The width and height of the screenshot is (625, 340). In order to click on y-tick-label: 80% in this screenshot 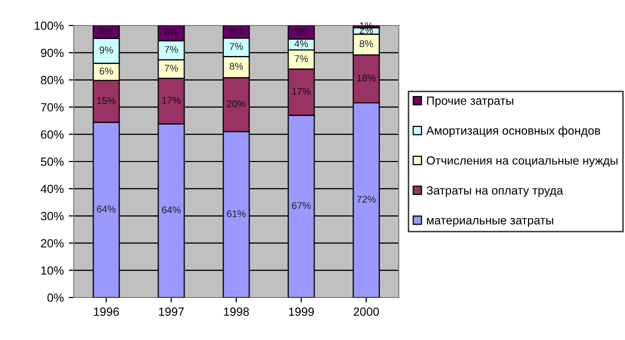, I will do `click(52, 80)`.